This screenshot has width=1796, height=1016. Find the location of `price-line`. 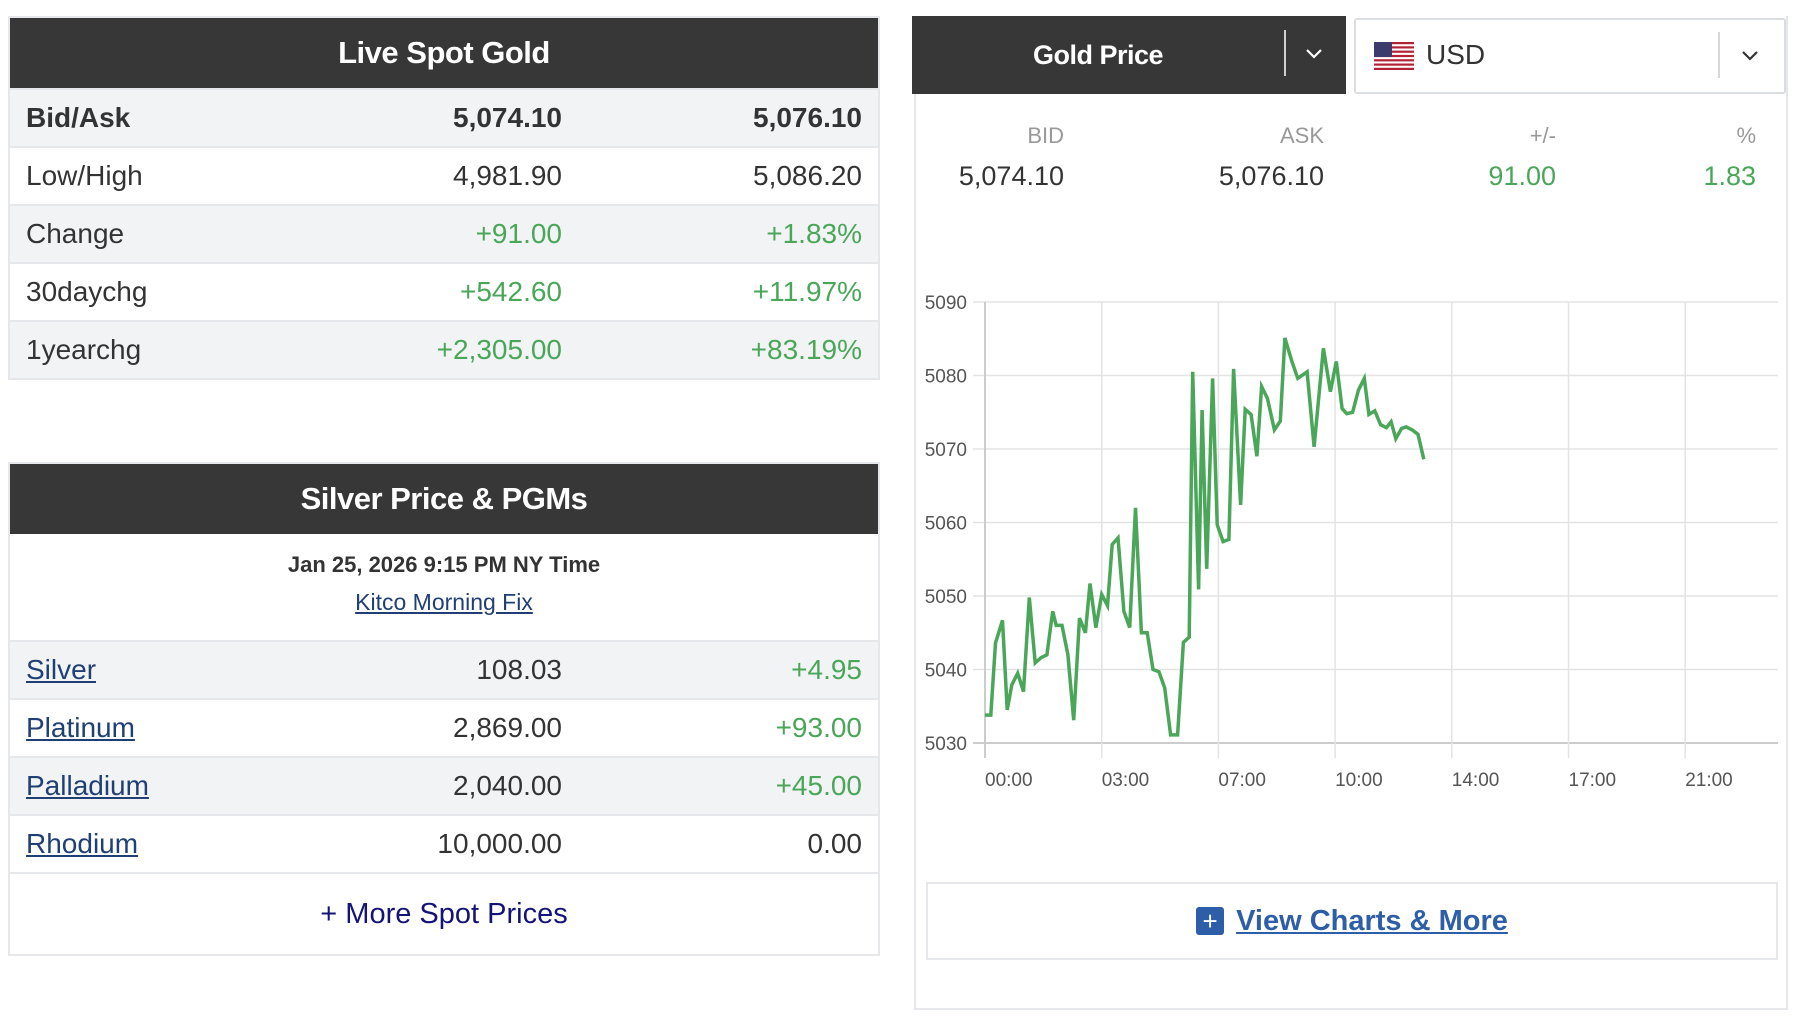

price-line is located at coordinates (1205, 537).